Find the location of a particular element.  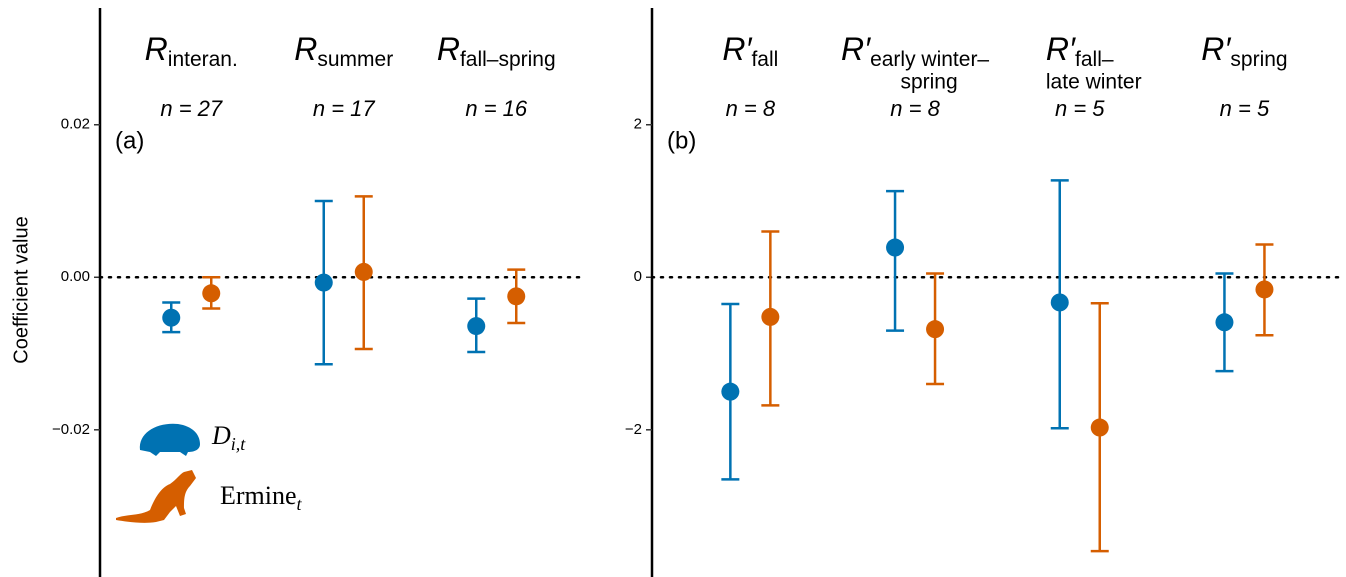

legend-icons is located at coordinates (158, 473).